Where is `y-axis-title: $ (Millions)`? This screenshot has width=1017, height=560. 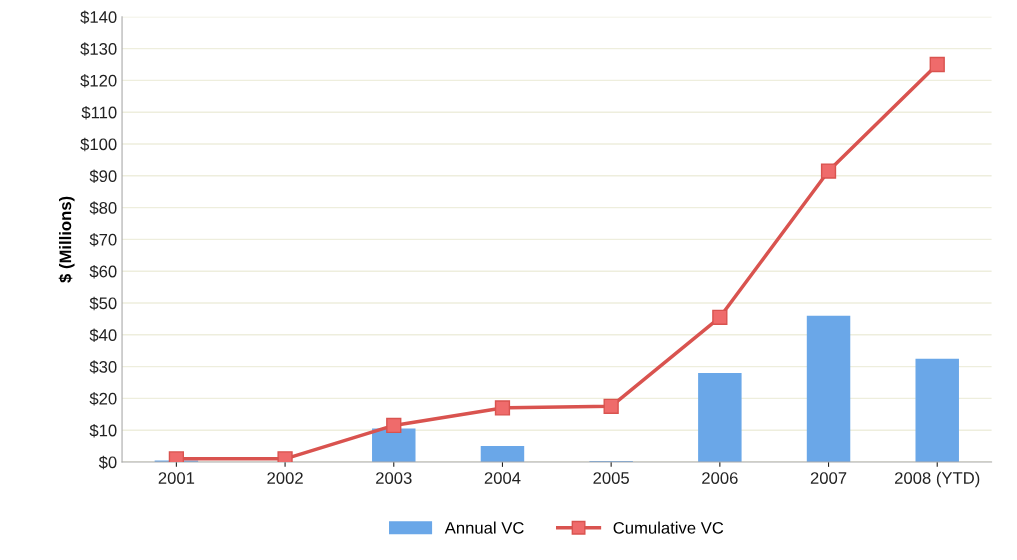
y-axis-title: $ (Millions) is located at coordinates (66, 239).